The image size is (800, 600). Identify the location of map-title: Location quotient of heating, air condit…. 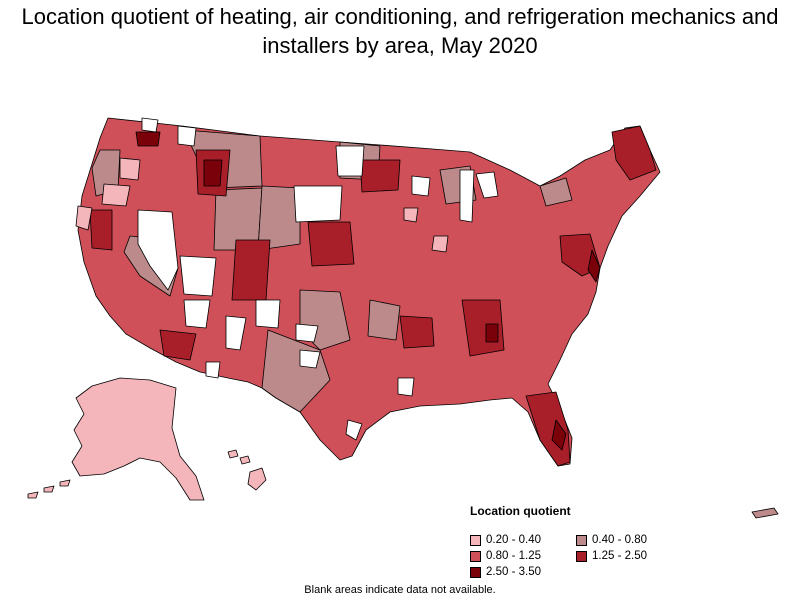
(400, 31).